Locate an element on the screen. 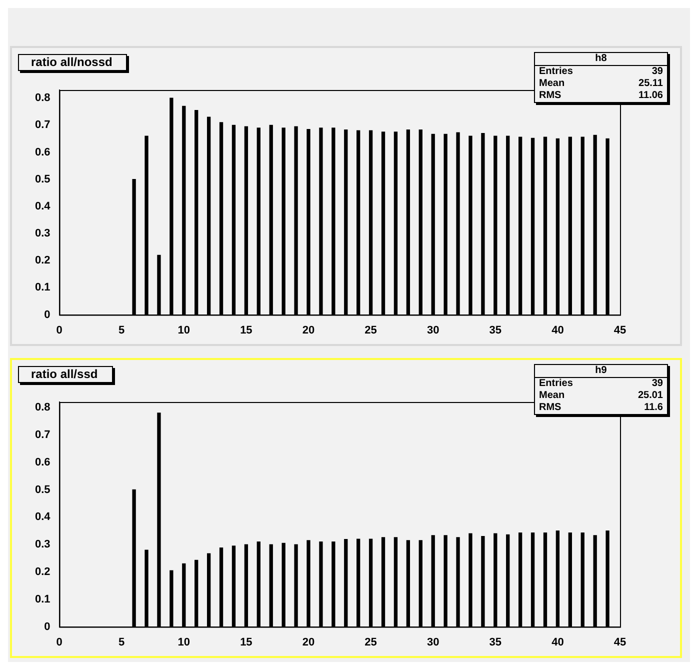 The image size is (696, 672). text: 25.11 is located at coordinates (650, 84).